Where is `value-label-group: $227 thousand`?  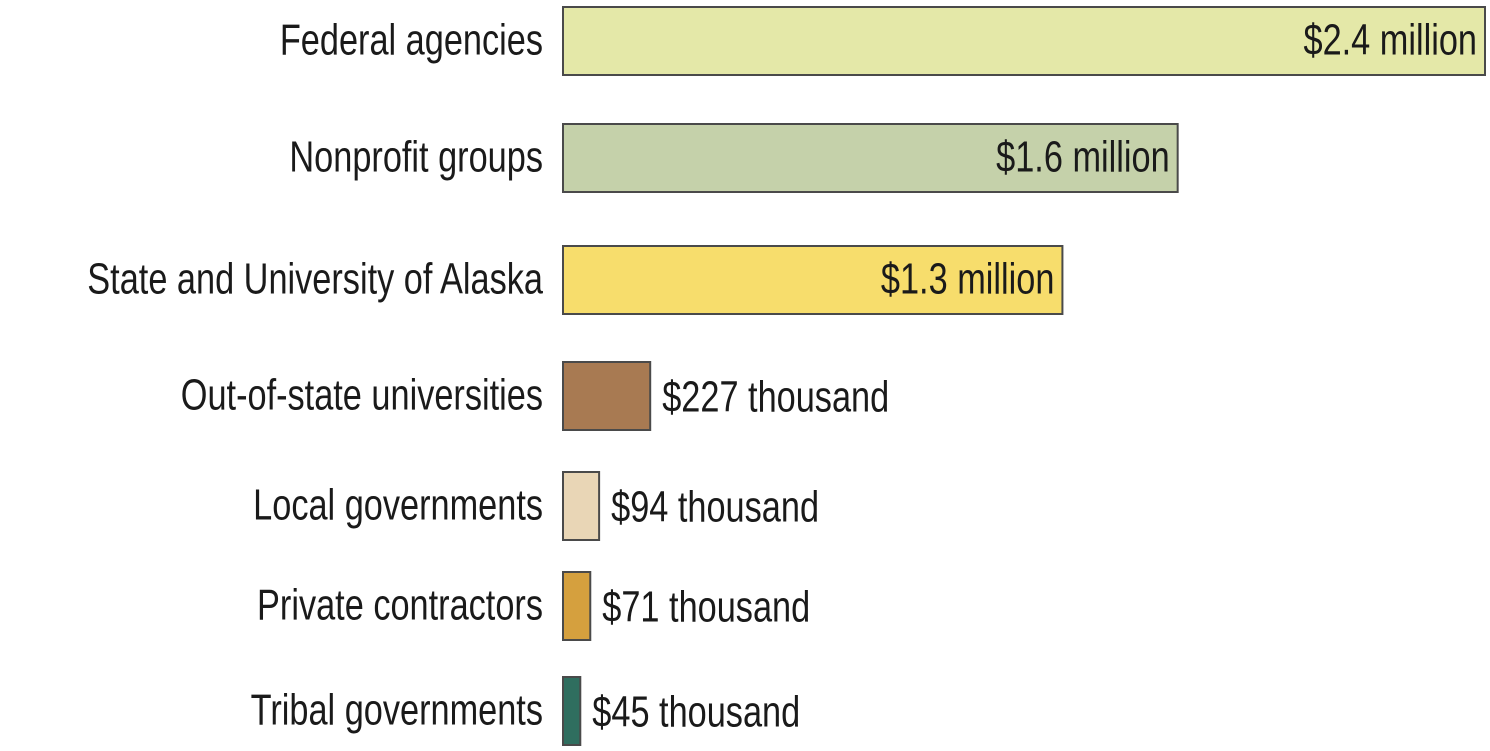
value-label-group: $227 thousand is located at coordinates (775, 397).